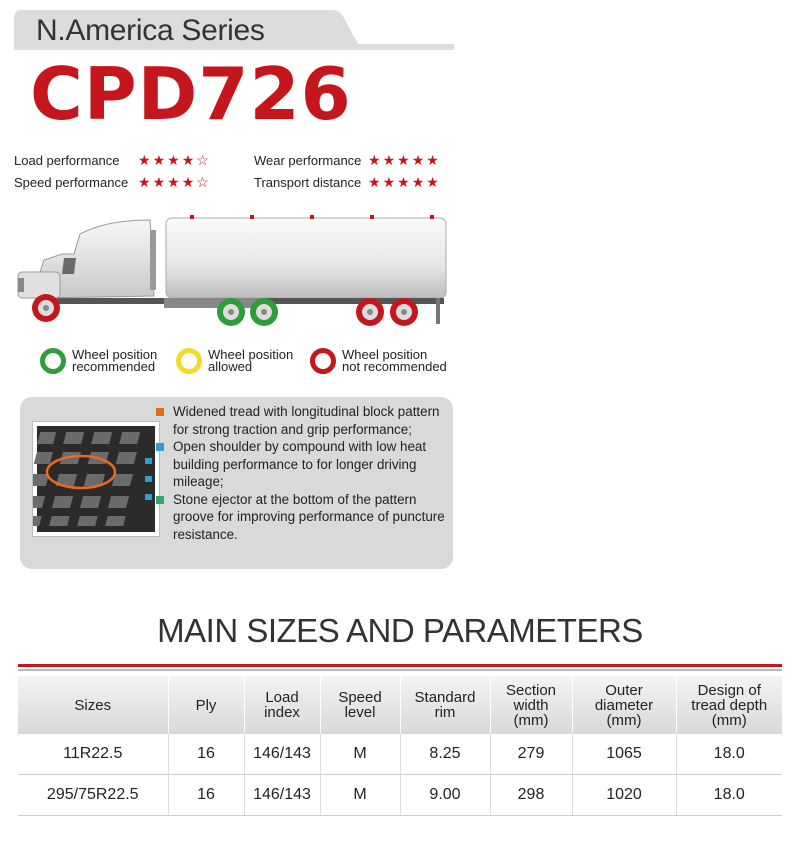 The height and width of the screenshot is (846, 800). What do you see at coordinates (46, 308) in the screenshot?
I see `wheel-steer` at bounding box center [46, 308].